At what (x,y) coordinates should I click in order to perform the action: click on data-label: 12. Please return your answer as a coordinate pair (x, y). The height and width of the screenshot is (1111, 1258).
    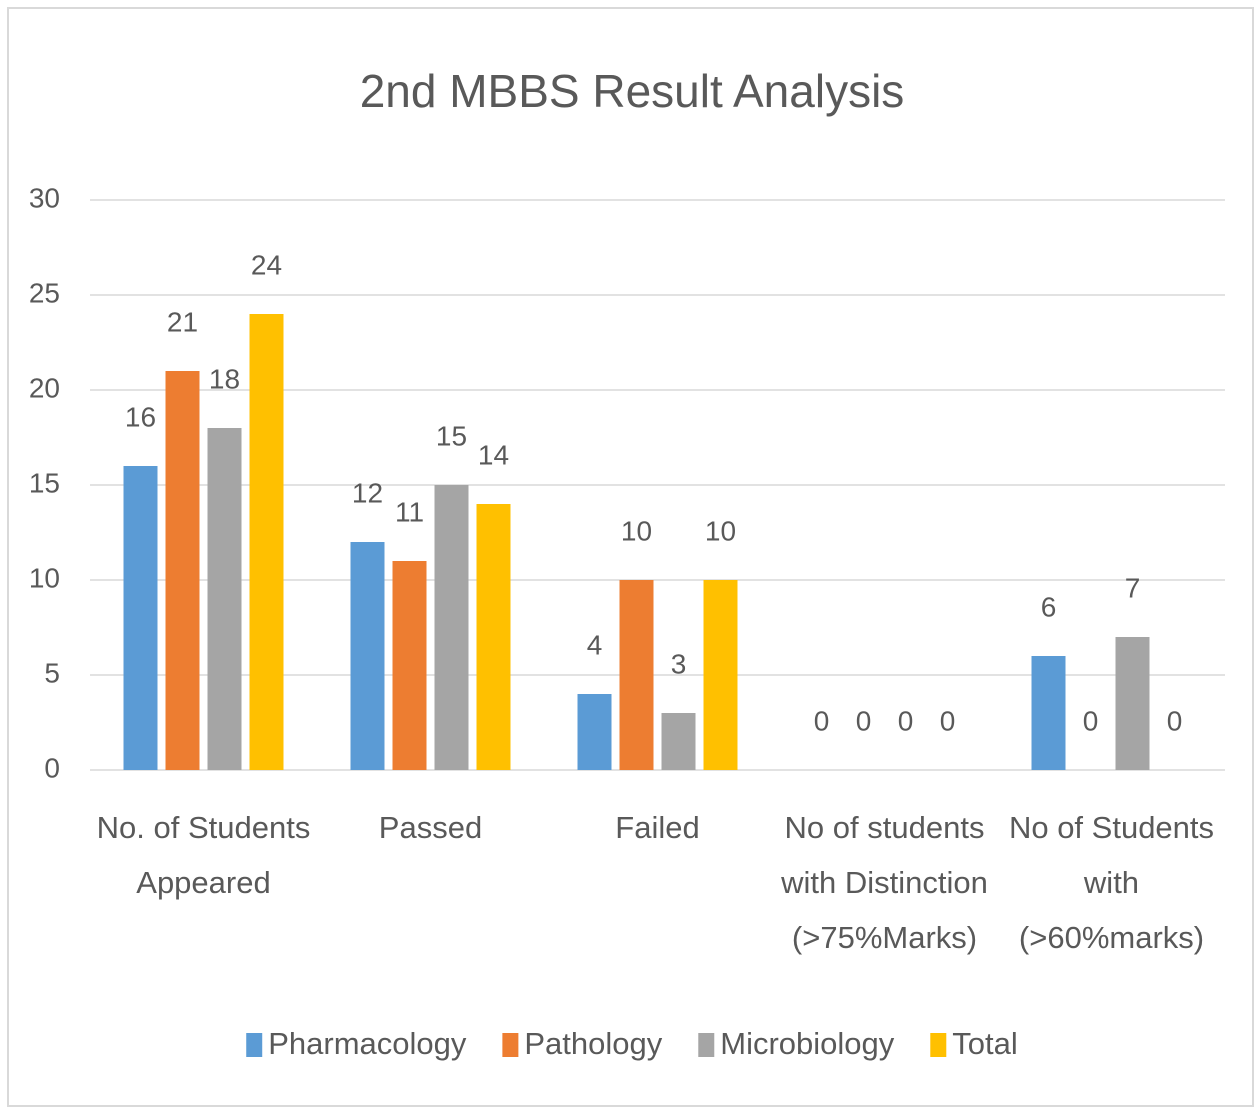
    Looking at the image, I should click on (367, 492).